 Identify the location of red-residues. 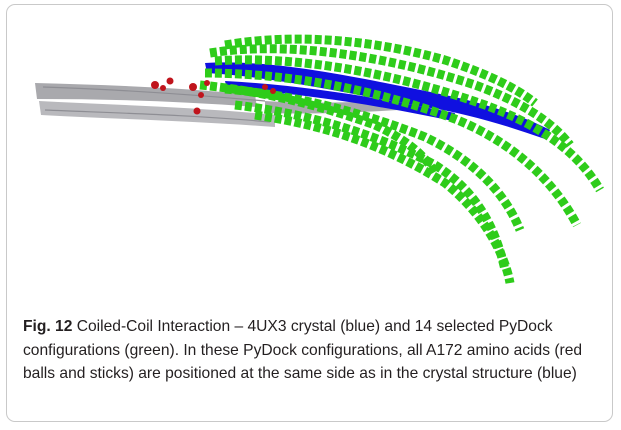
(213, 96).